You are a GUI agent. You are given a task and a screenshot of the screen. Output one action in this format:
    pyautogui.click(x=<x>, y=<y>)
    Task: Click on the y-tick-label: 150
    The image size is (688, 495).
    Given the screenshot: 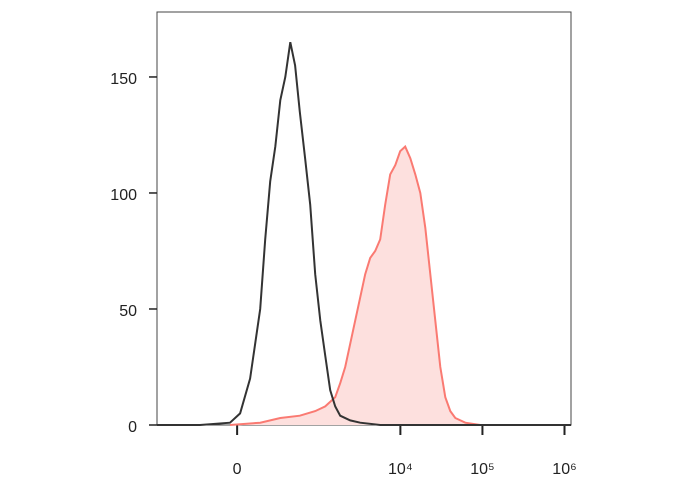 What is the action you would take?
    pyautogui.click(x=123, y=79)
    